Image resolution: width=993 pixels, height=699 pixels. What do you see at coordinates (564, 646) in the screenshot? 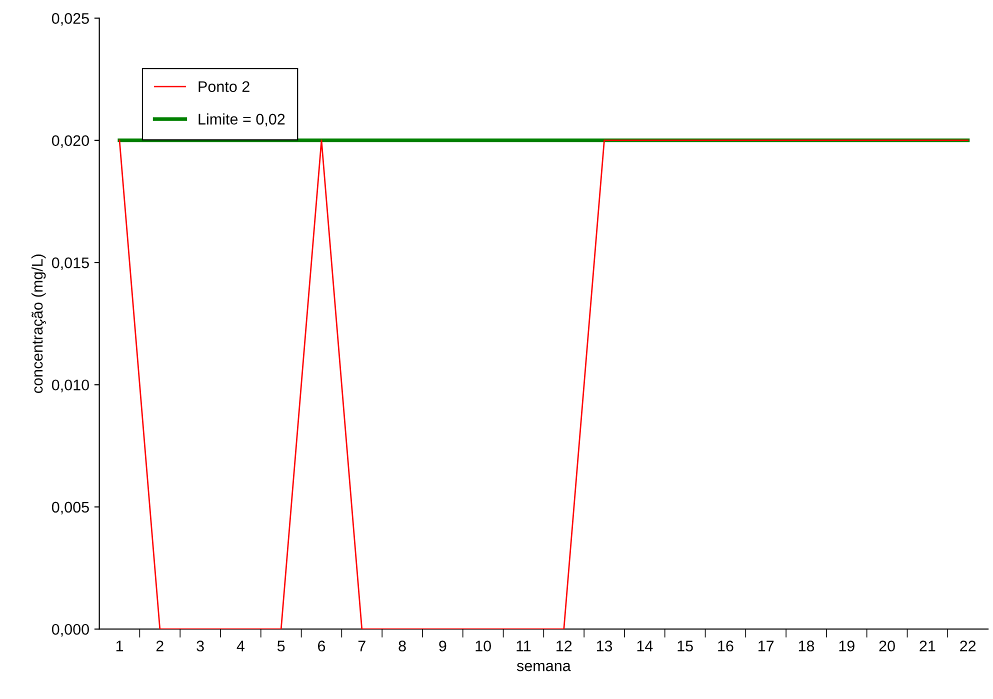
I see `x-tick-label: 12` at bounding box center [564, 646].